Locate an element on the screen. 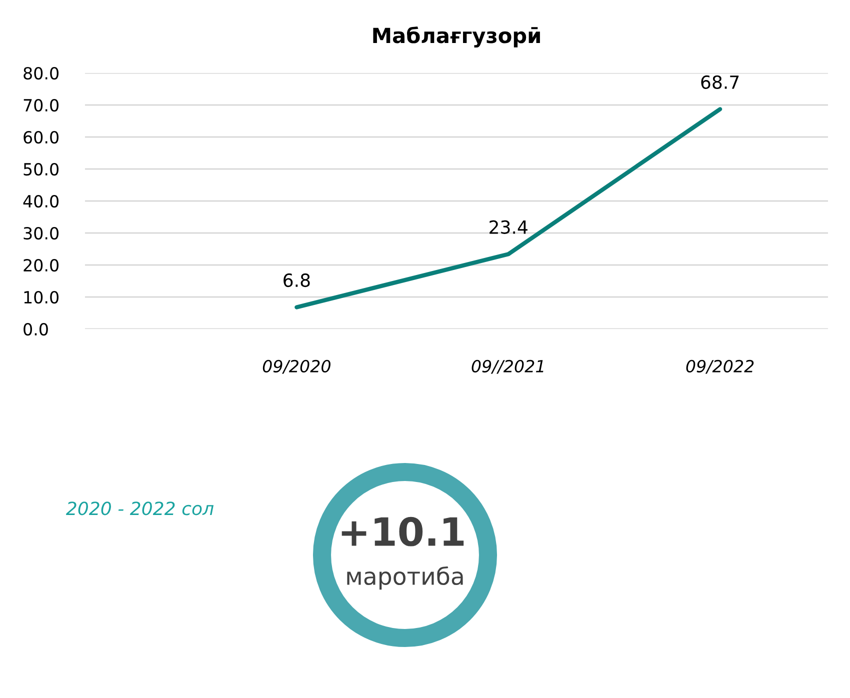  y-tick-label: 20.0 is located at coordinates (41, 265).